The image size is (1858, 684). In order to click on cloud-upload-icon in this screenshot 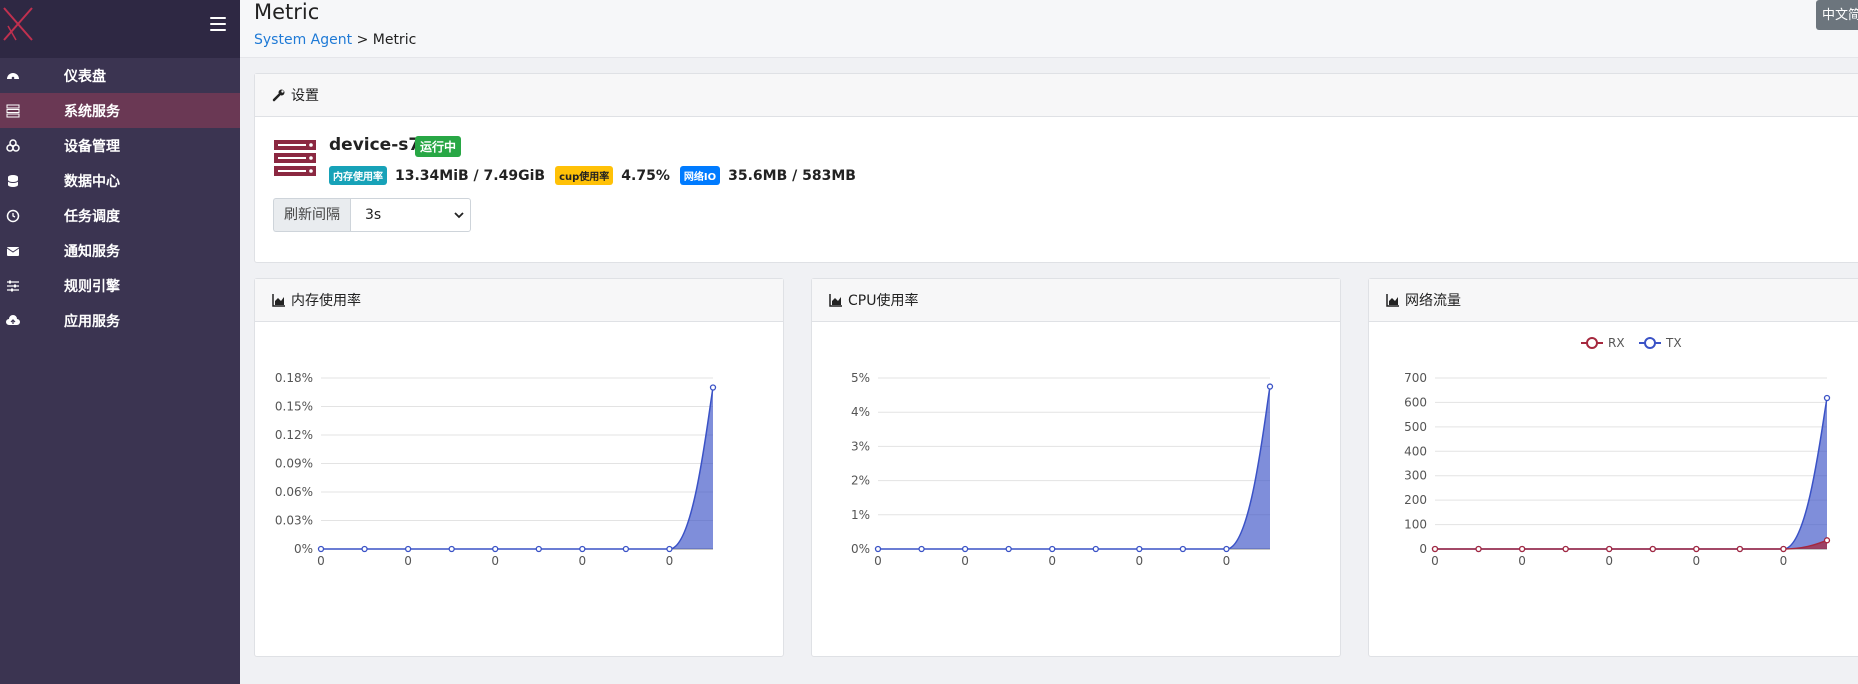, I will do `click(13, 320)`.